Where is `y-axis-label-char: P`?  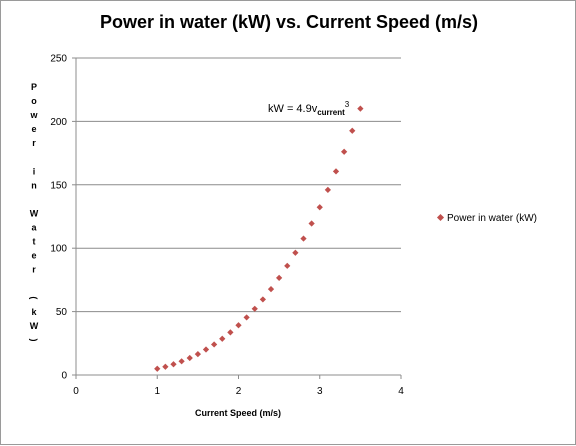
y-axis-label-char: P is located at coordinates (34, 87).